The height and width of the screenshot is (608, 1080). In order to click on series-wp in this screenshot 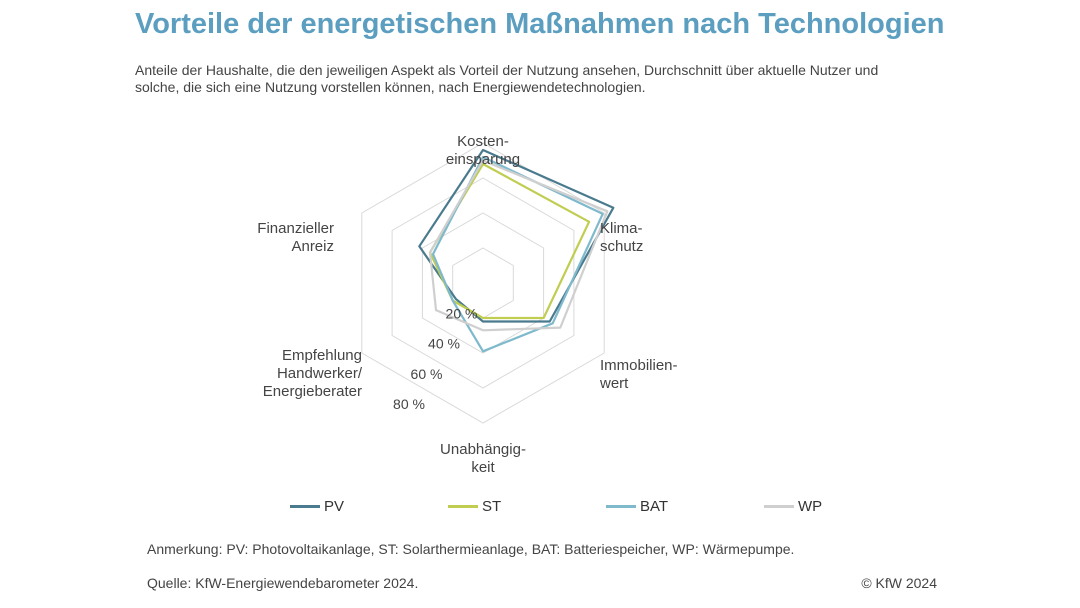, I will do `click(518, 245)`.